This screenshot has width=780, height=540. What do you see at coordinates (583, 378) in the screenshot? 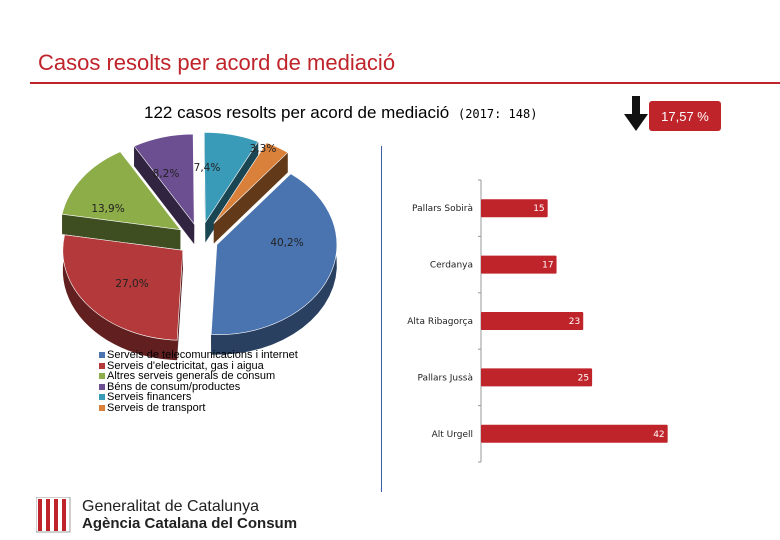
I see `bar-value-label: 25` at bounding box center [583, 378].